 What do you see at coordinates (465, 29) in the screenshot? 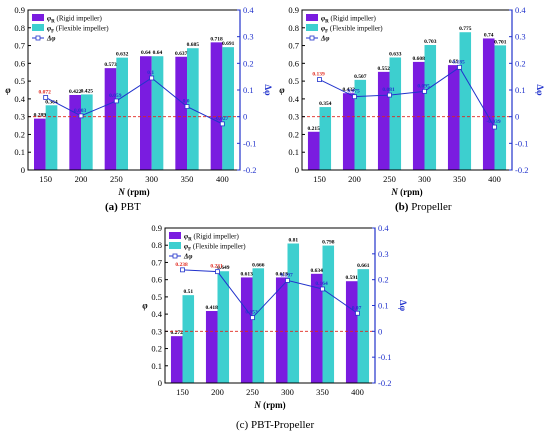
I see `bar-flexible-label: 0.775` at bounding box center [465, 29].